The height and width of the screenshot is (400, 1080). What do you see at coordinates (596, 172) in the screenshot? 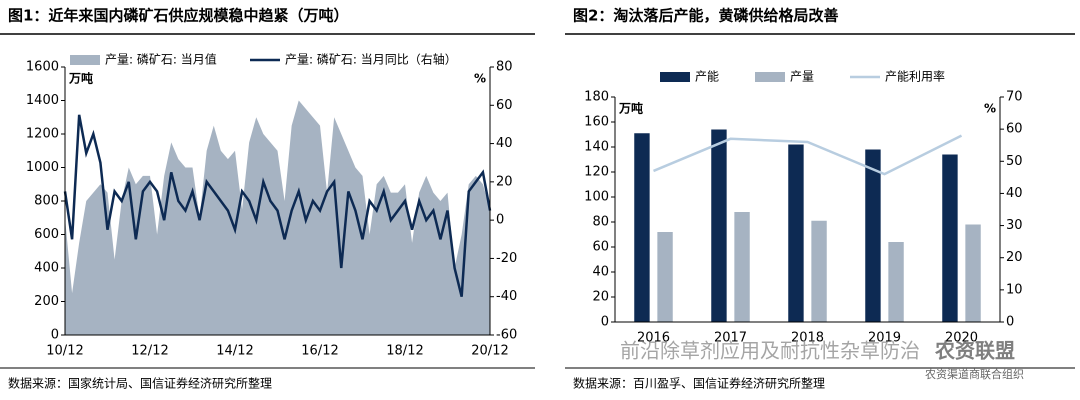
I see `y-tick-label: 120` at bounding box center [596, 172].